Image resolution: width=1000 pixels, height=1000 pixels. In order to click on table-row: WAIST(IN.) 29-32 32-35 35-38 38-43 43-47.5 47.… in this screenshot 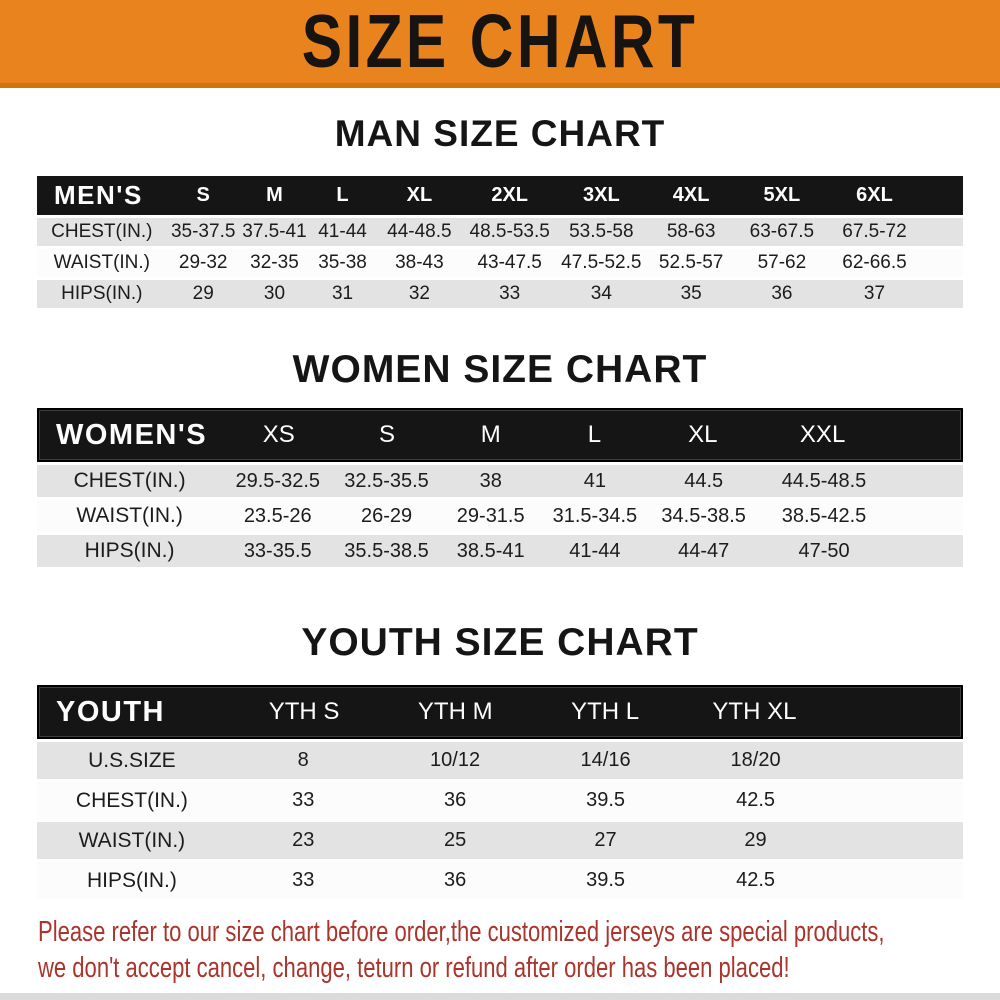, I will do `click(500, 263)`.